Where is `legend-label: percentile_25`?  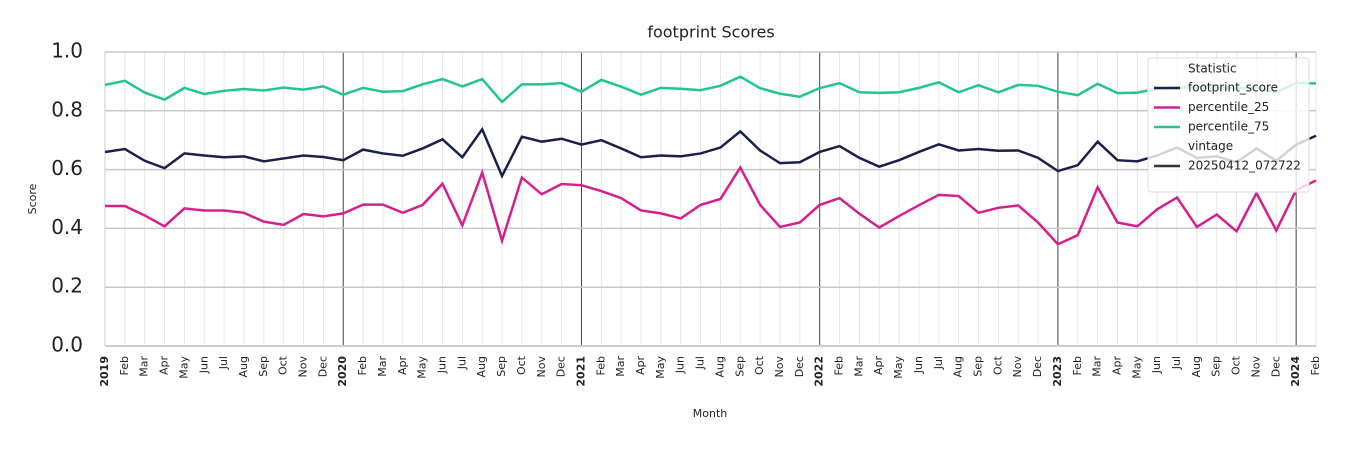 legend-label: percentile_25 is located at coordinates (1228, 107).